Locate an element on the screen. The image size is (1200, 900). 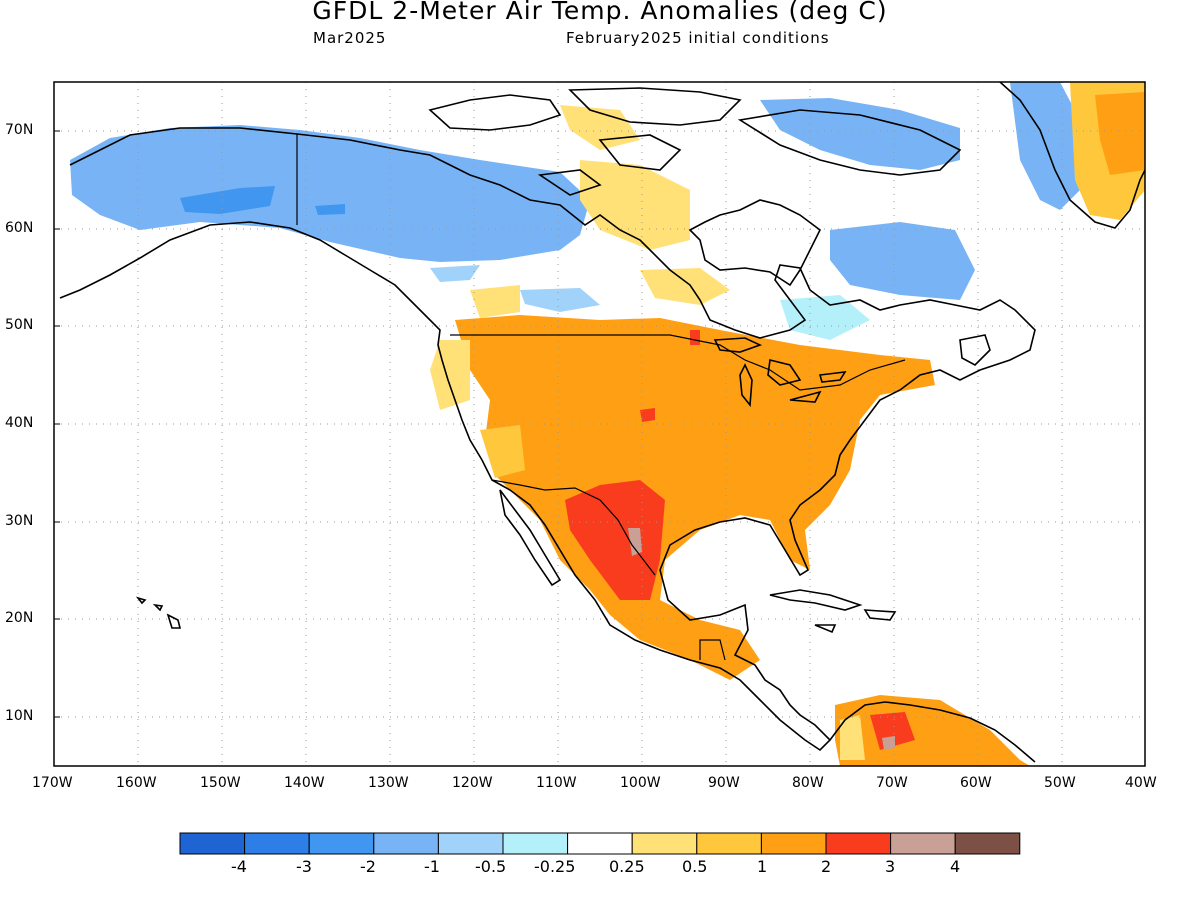
lat-label-40n: 40N is located at coordinates (19, 423).